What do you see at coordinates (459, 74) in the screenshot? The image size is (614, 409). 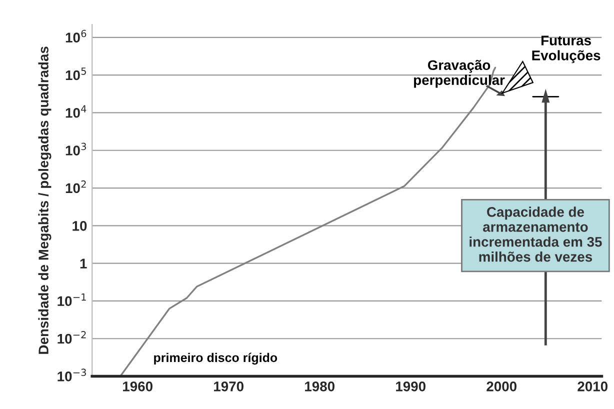 I see `annotation: Gravação perpendicular` at bounding box center [459, 74].